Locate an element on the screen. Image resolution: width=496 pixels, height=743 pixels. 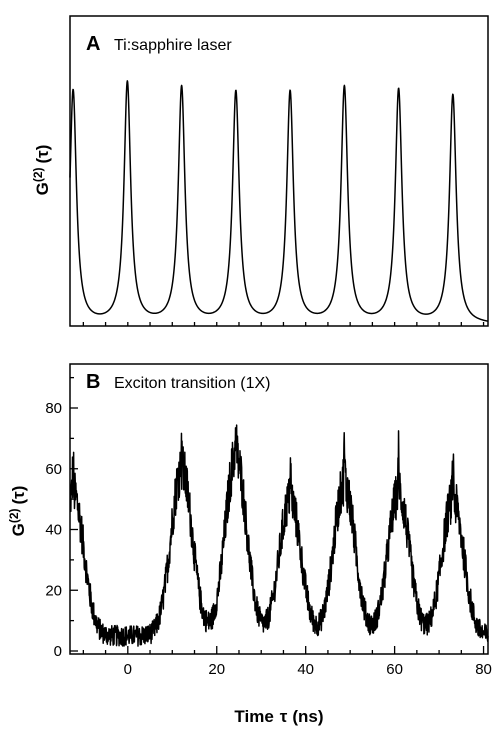
panel-b-ylabel: G(2)(τ) is located at coordinates (17, 511).